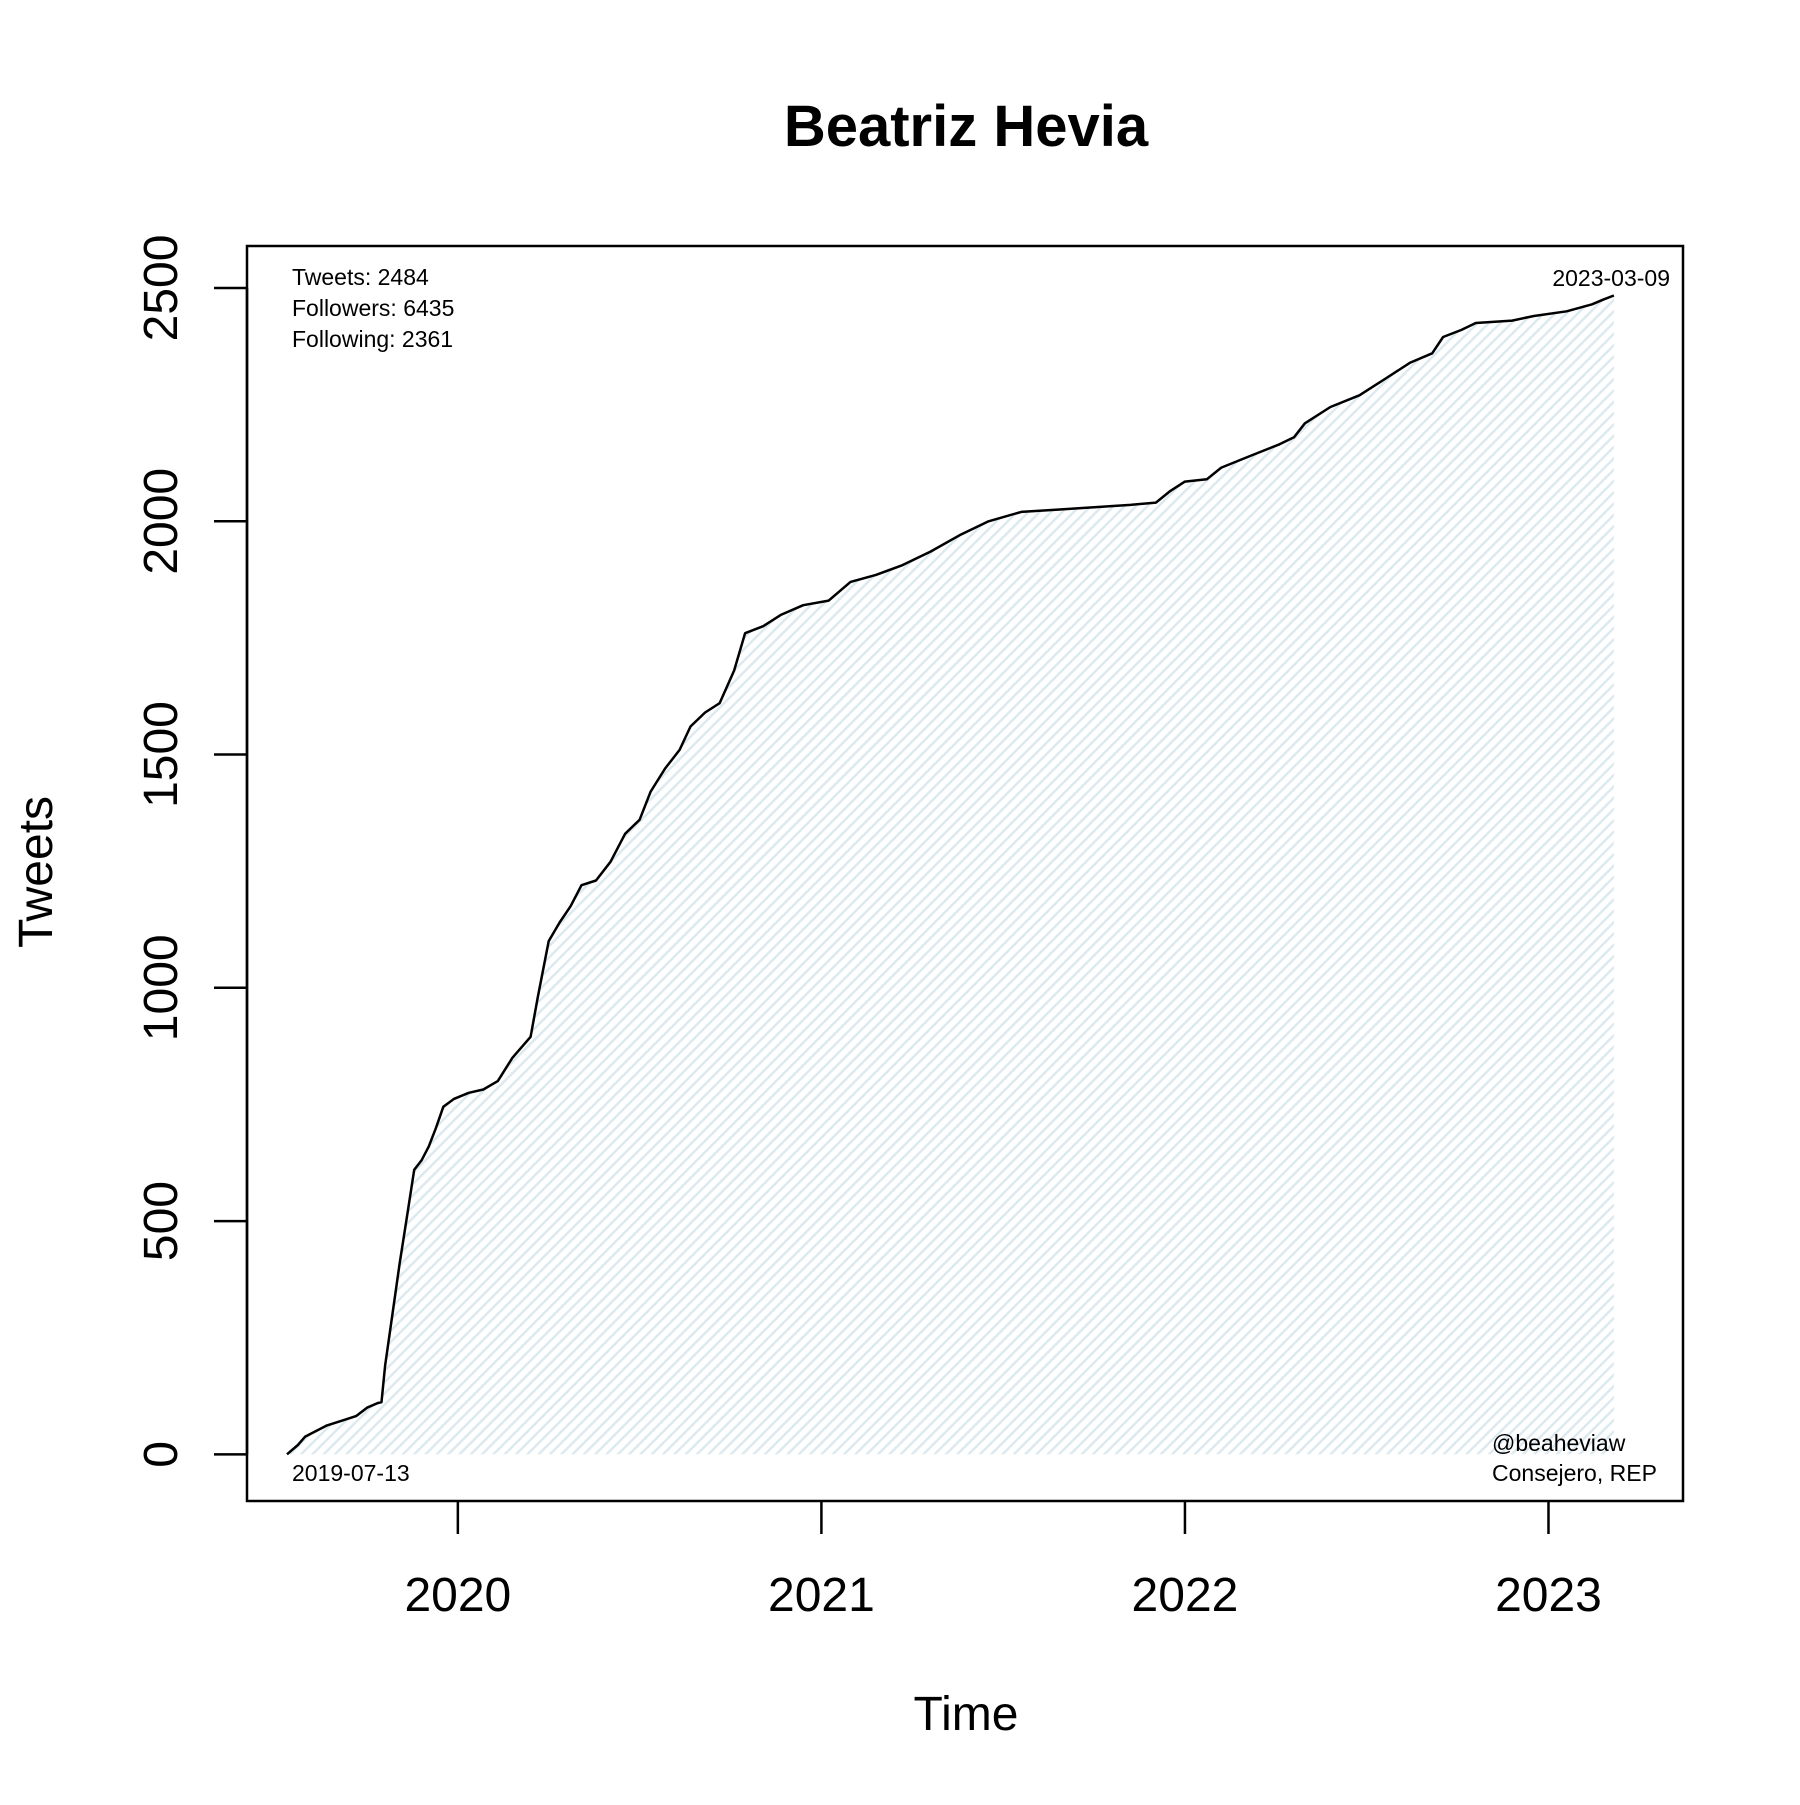 This screenshot has height=1805, width=1800. I want to click on y-tick-label: 1000, so click(161, 987).